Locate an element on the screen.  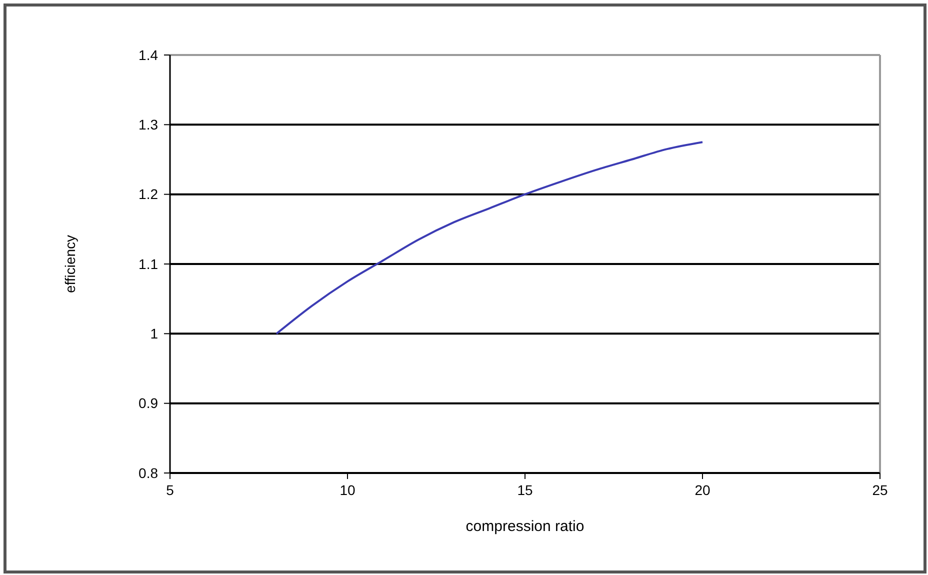
x-tick-label: 10 is located at coordinates (348, 490).